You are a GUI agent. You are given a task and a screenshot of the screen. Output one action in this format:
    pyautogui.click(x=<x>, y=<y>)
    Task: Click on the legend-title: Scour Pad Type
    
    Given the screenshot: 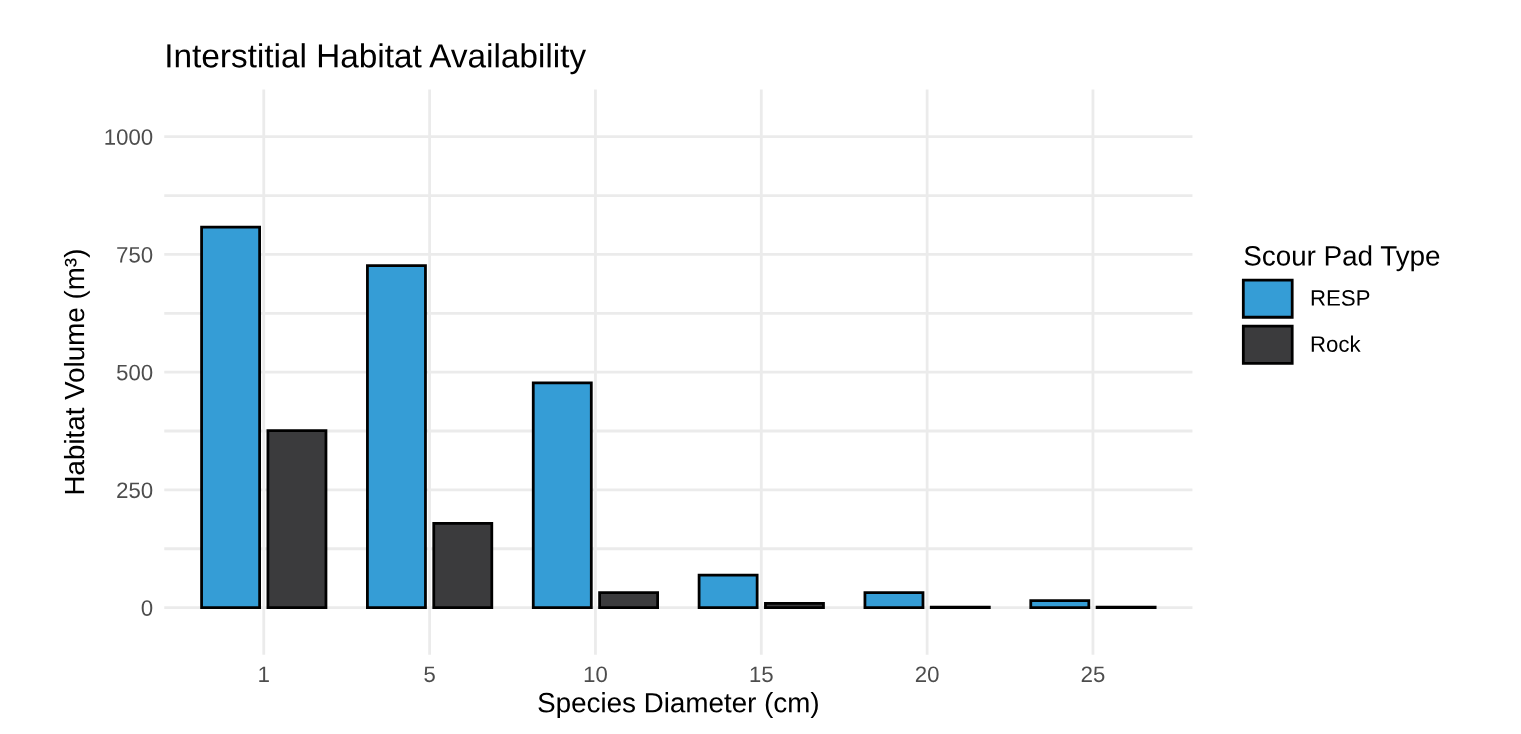 What is the action you would take?
    pyautogui.click(x=1342, y=258)
    